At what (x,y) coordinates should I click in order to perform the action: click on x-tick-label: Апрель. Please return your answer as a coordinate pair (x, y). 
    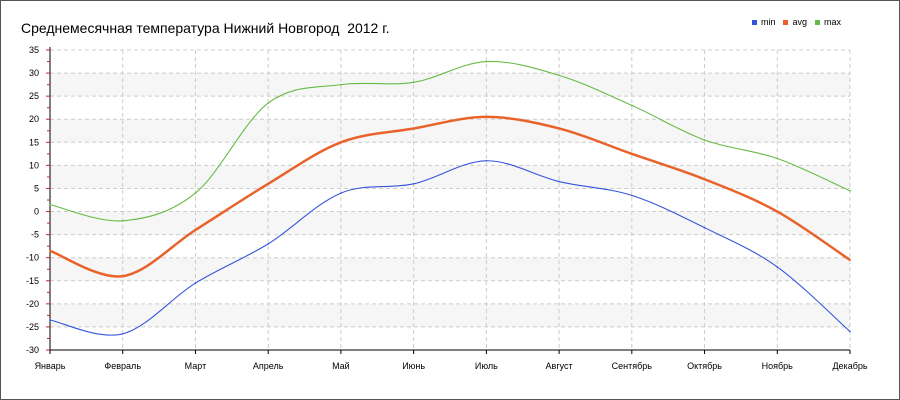
    Looking at the image, I should click on (268, 366).